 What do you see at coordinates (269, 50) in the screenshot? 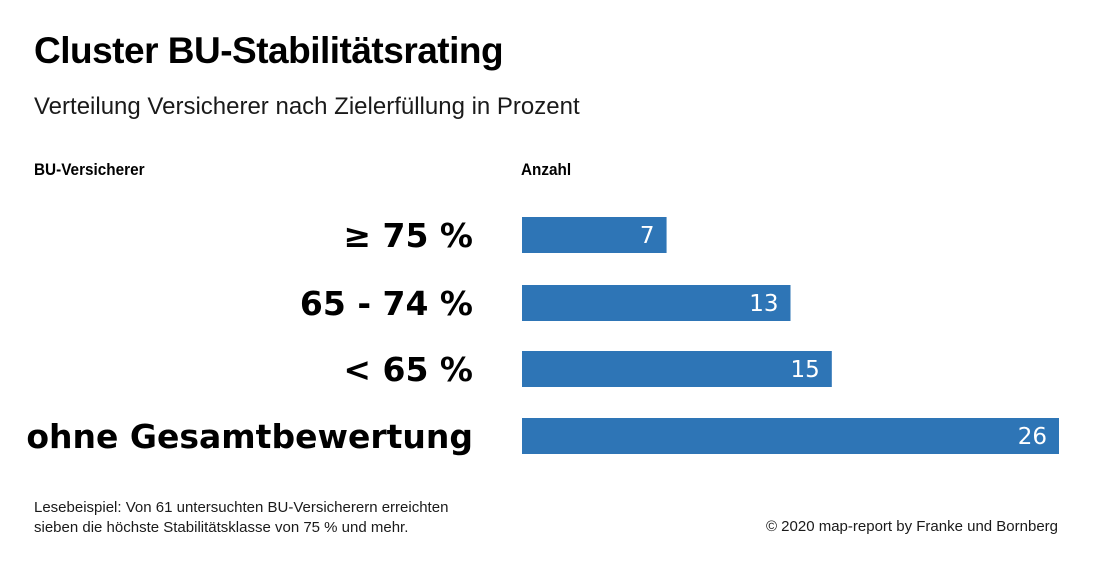
I see `chart-title: Cluster BU-Stabilitätsrating` at bounding box center [269, 50].